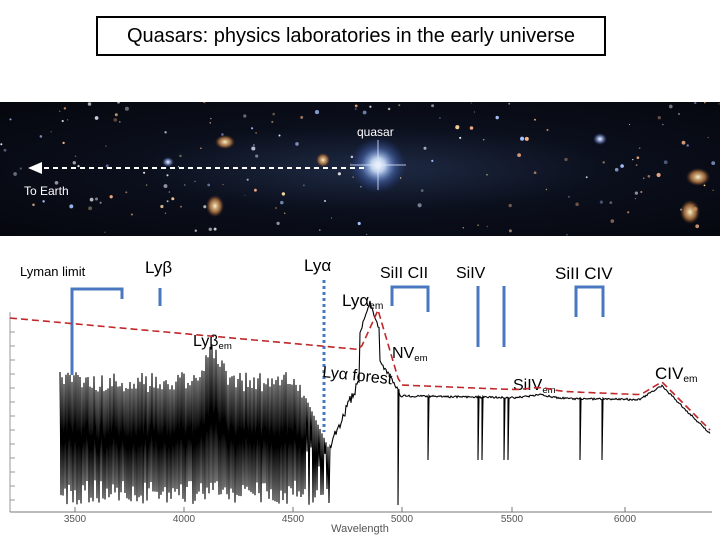 The width and height of the screenshot is (720, 540). I want to click on civ-em-label: CIVem, so click(676, 374).